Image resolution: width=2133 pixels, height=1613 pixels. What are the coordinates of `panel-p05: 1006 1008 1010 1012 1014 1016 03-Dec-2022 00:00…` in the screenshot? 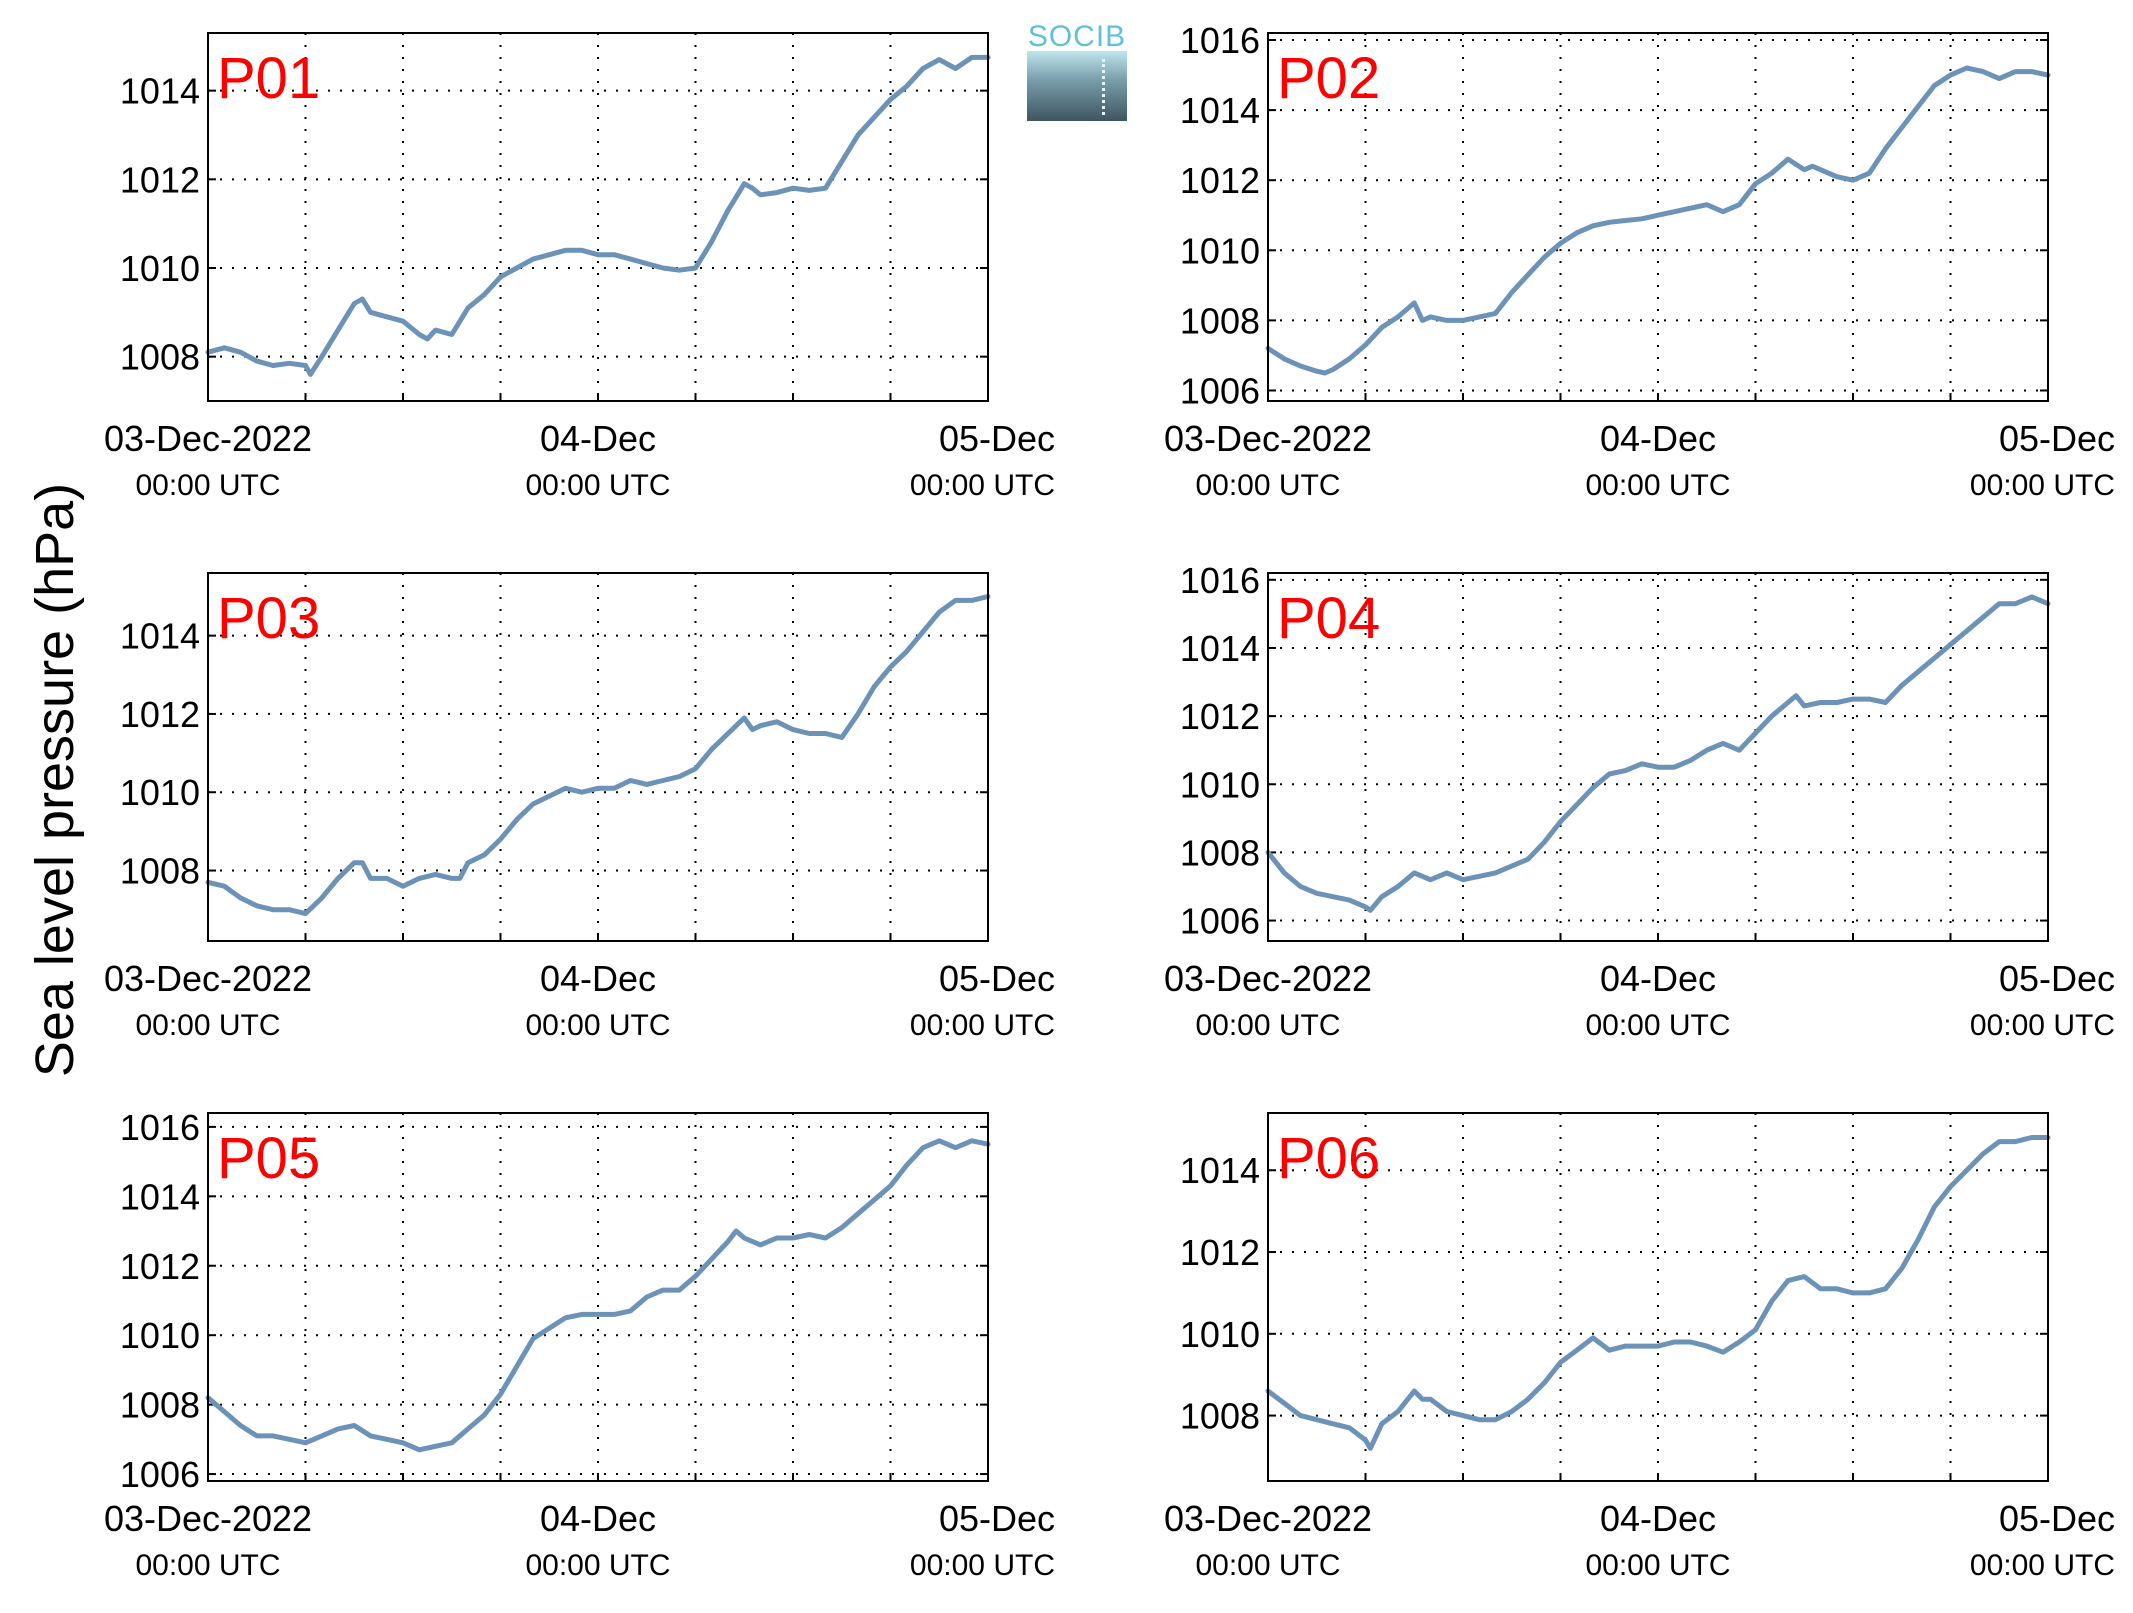 It's located at (579, 1344).